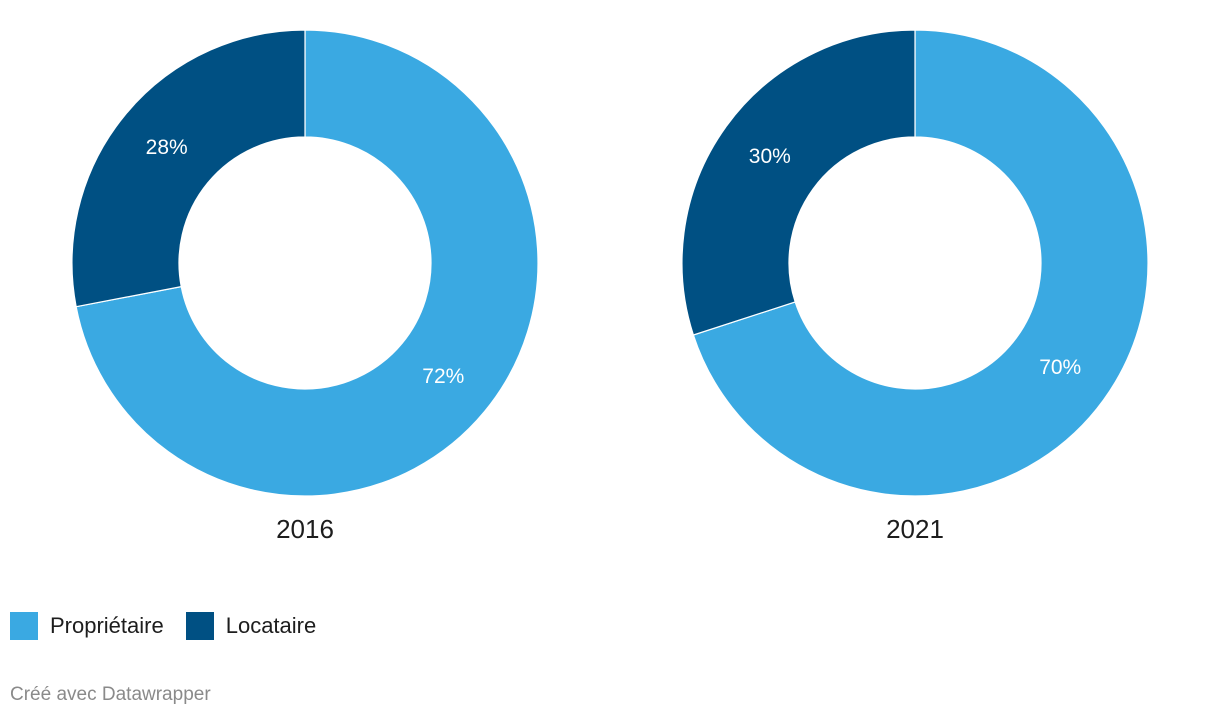 The image size is (1220, 720). What do you see at coordinates (199, 626) in the screenshot?
I see `legend-swatch-locataire` at bounding box center [199, 626].